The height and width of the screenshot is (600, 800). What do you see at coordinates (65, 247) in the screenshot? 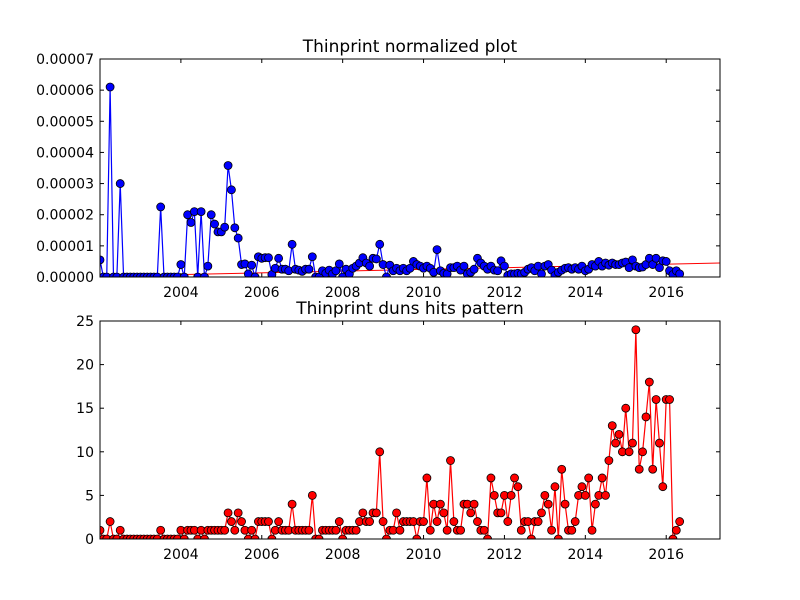
I see `y-tick-label: 0.00001` at bounding box center [65, 247].